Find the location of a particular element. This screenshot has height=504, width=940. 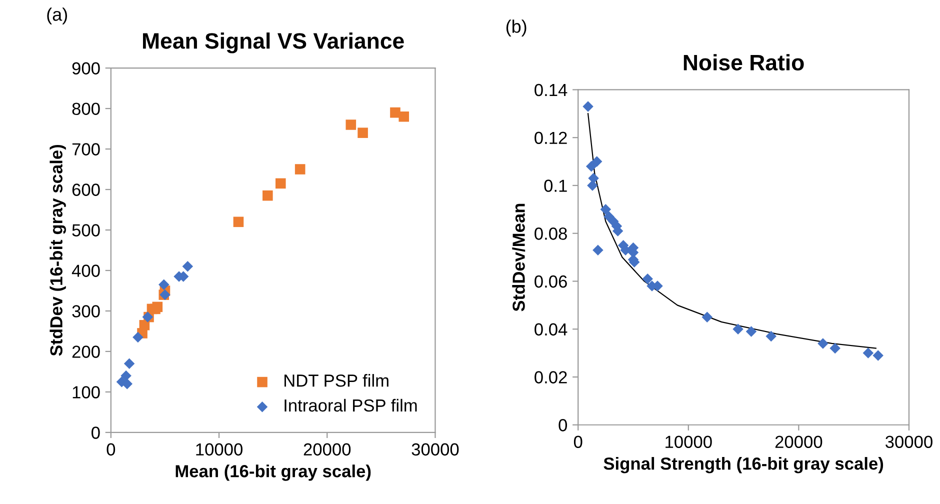

legend-label: Intraoral PSP film is located at coordinates (350, 405).